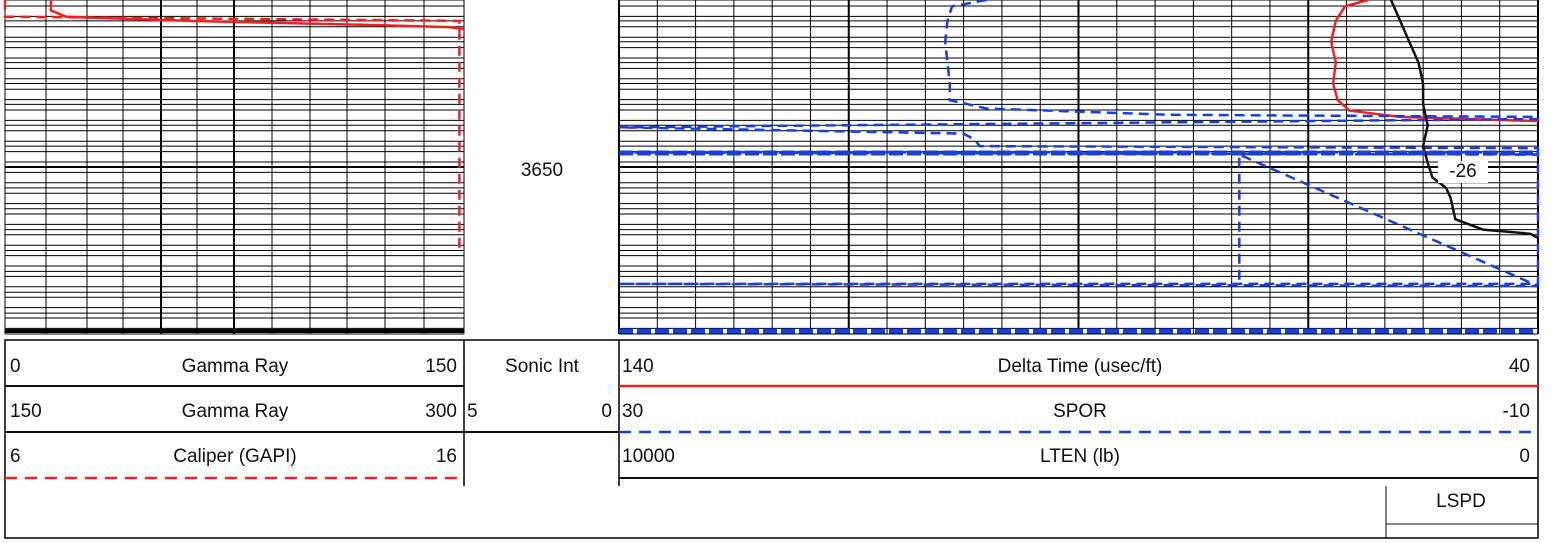 This screenshot has height=543, width=1551. I want to click on curve-delta-time-usec-ft-, so click(1434, 61).